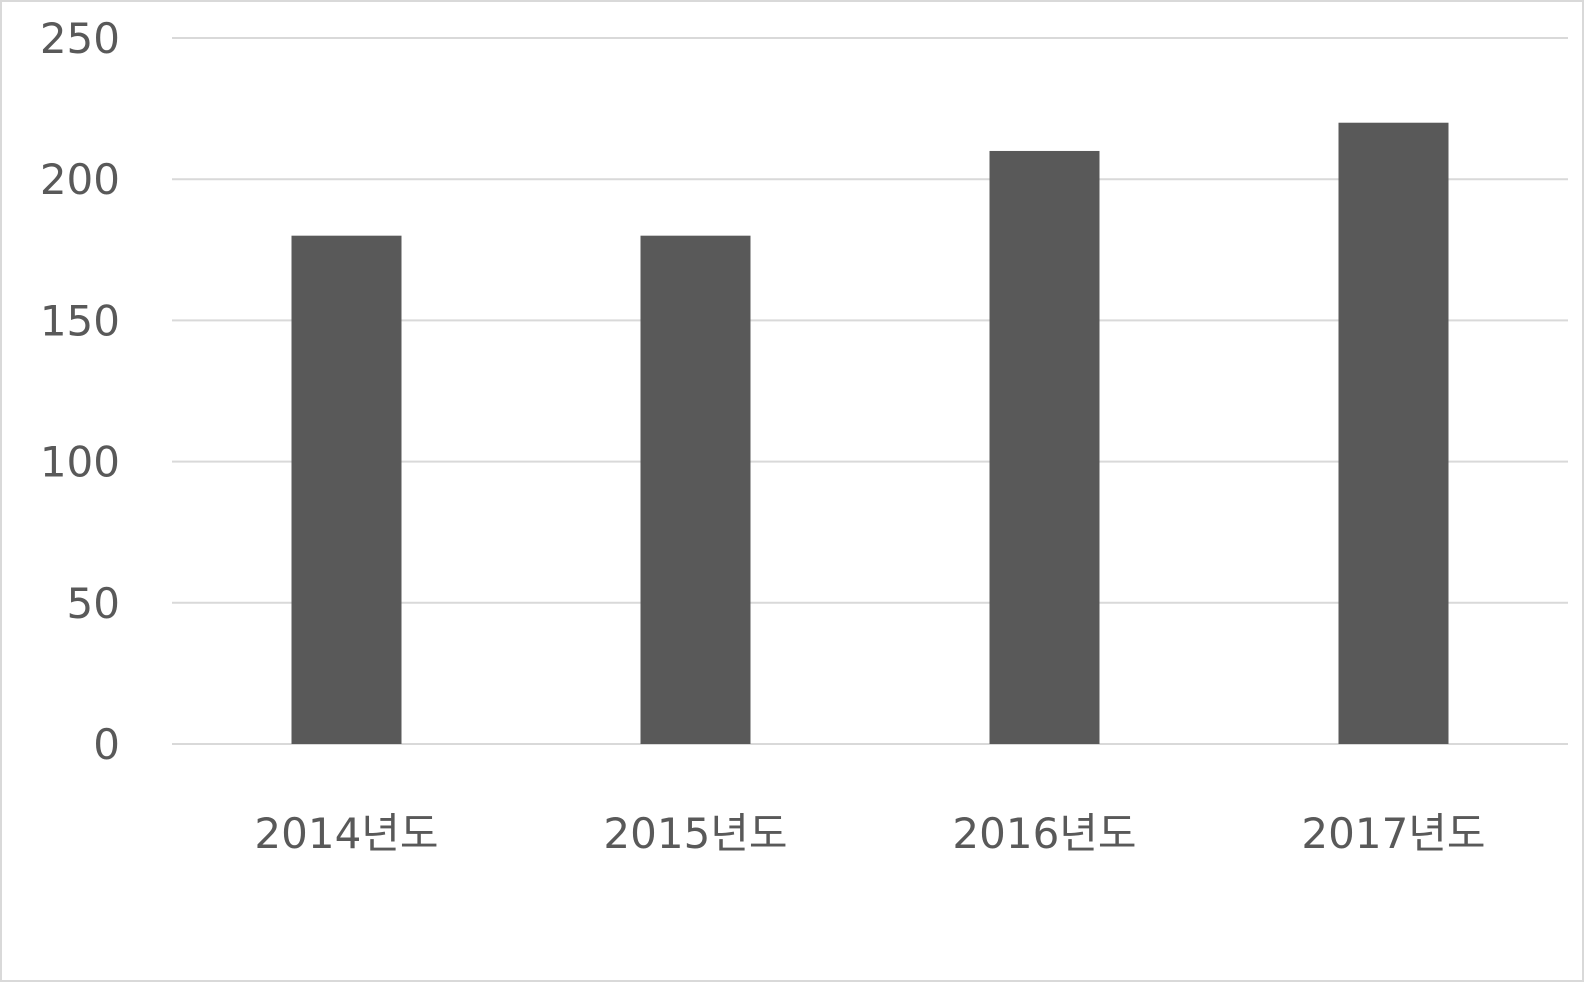 The image size is (1584, 984). I want to click on x-axis-category-labels: 2014년도 2015년도 2016년도 2017년도, so click(869, 833).